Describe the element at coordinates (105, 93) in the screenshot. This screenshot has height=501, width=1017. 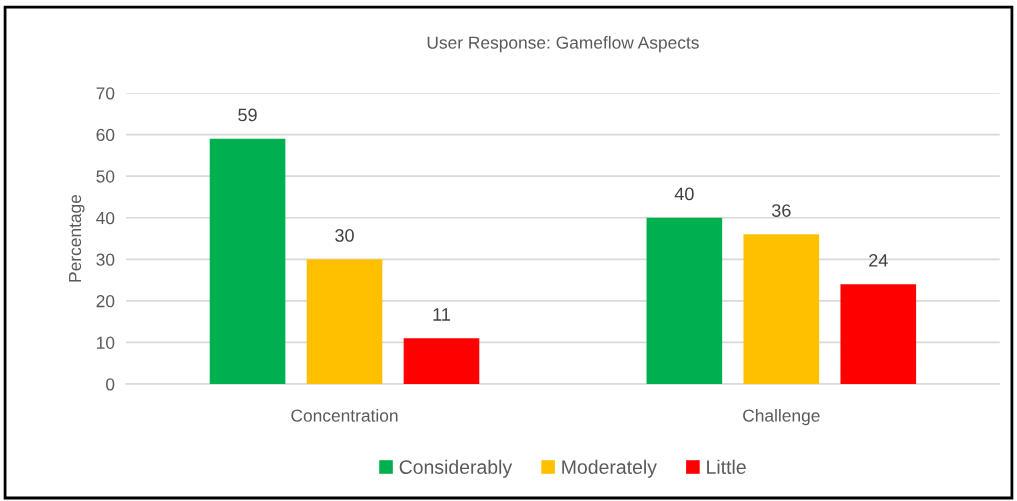
I see `y-tick-label: 70` at that location.